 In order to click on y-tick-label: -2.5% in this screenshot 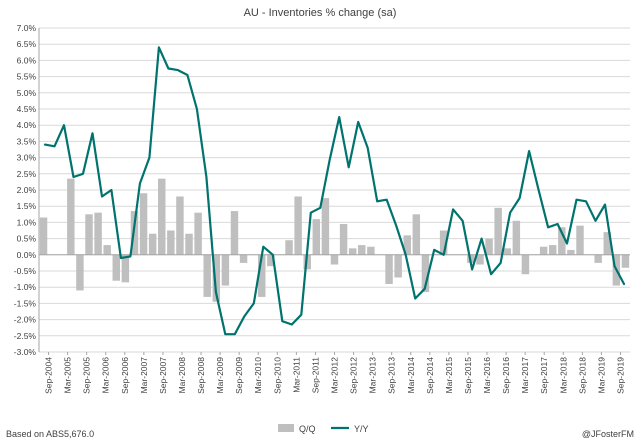, I will do `click(25, 336)`.